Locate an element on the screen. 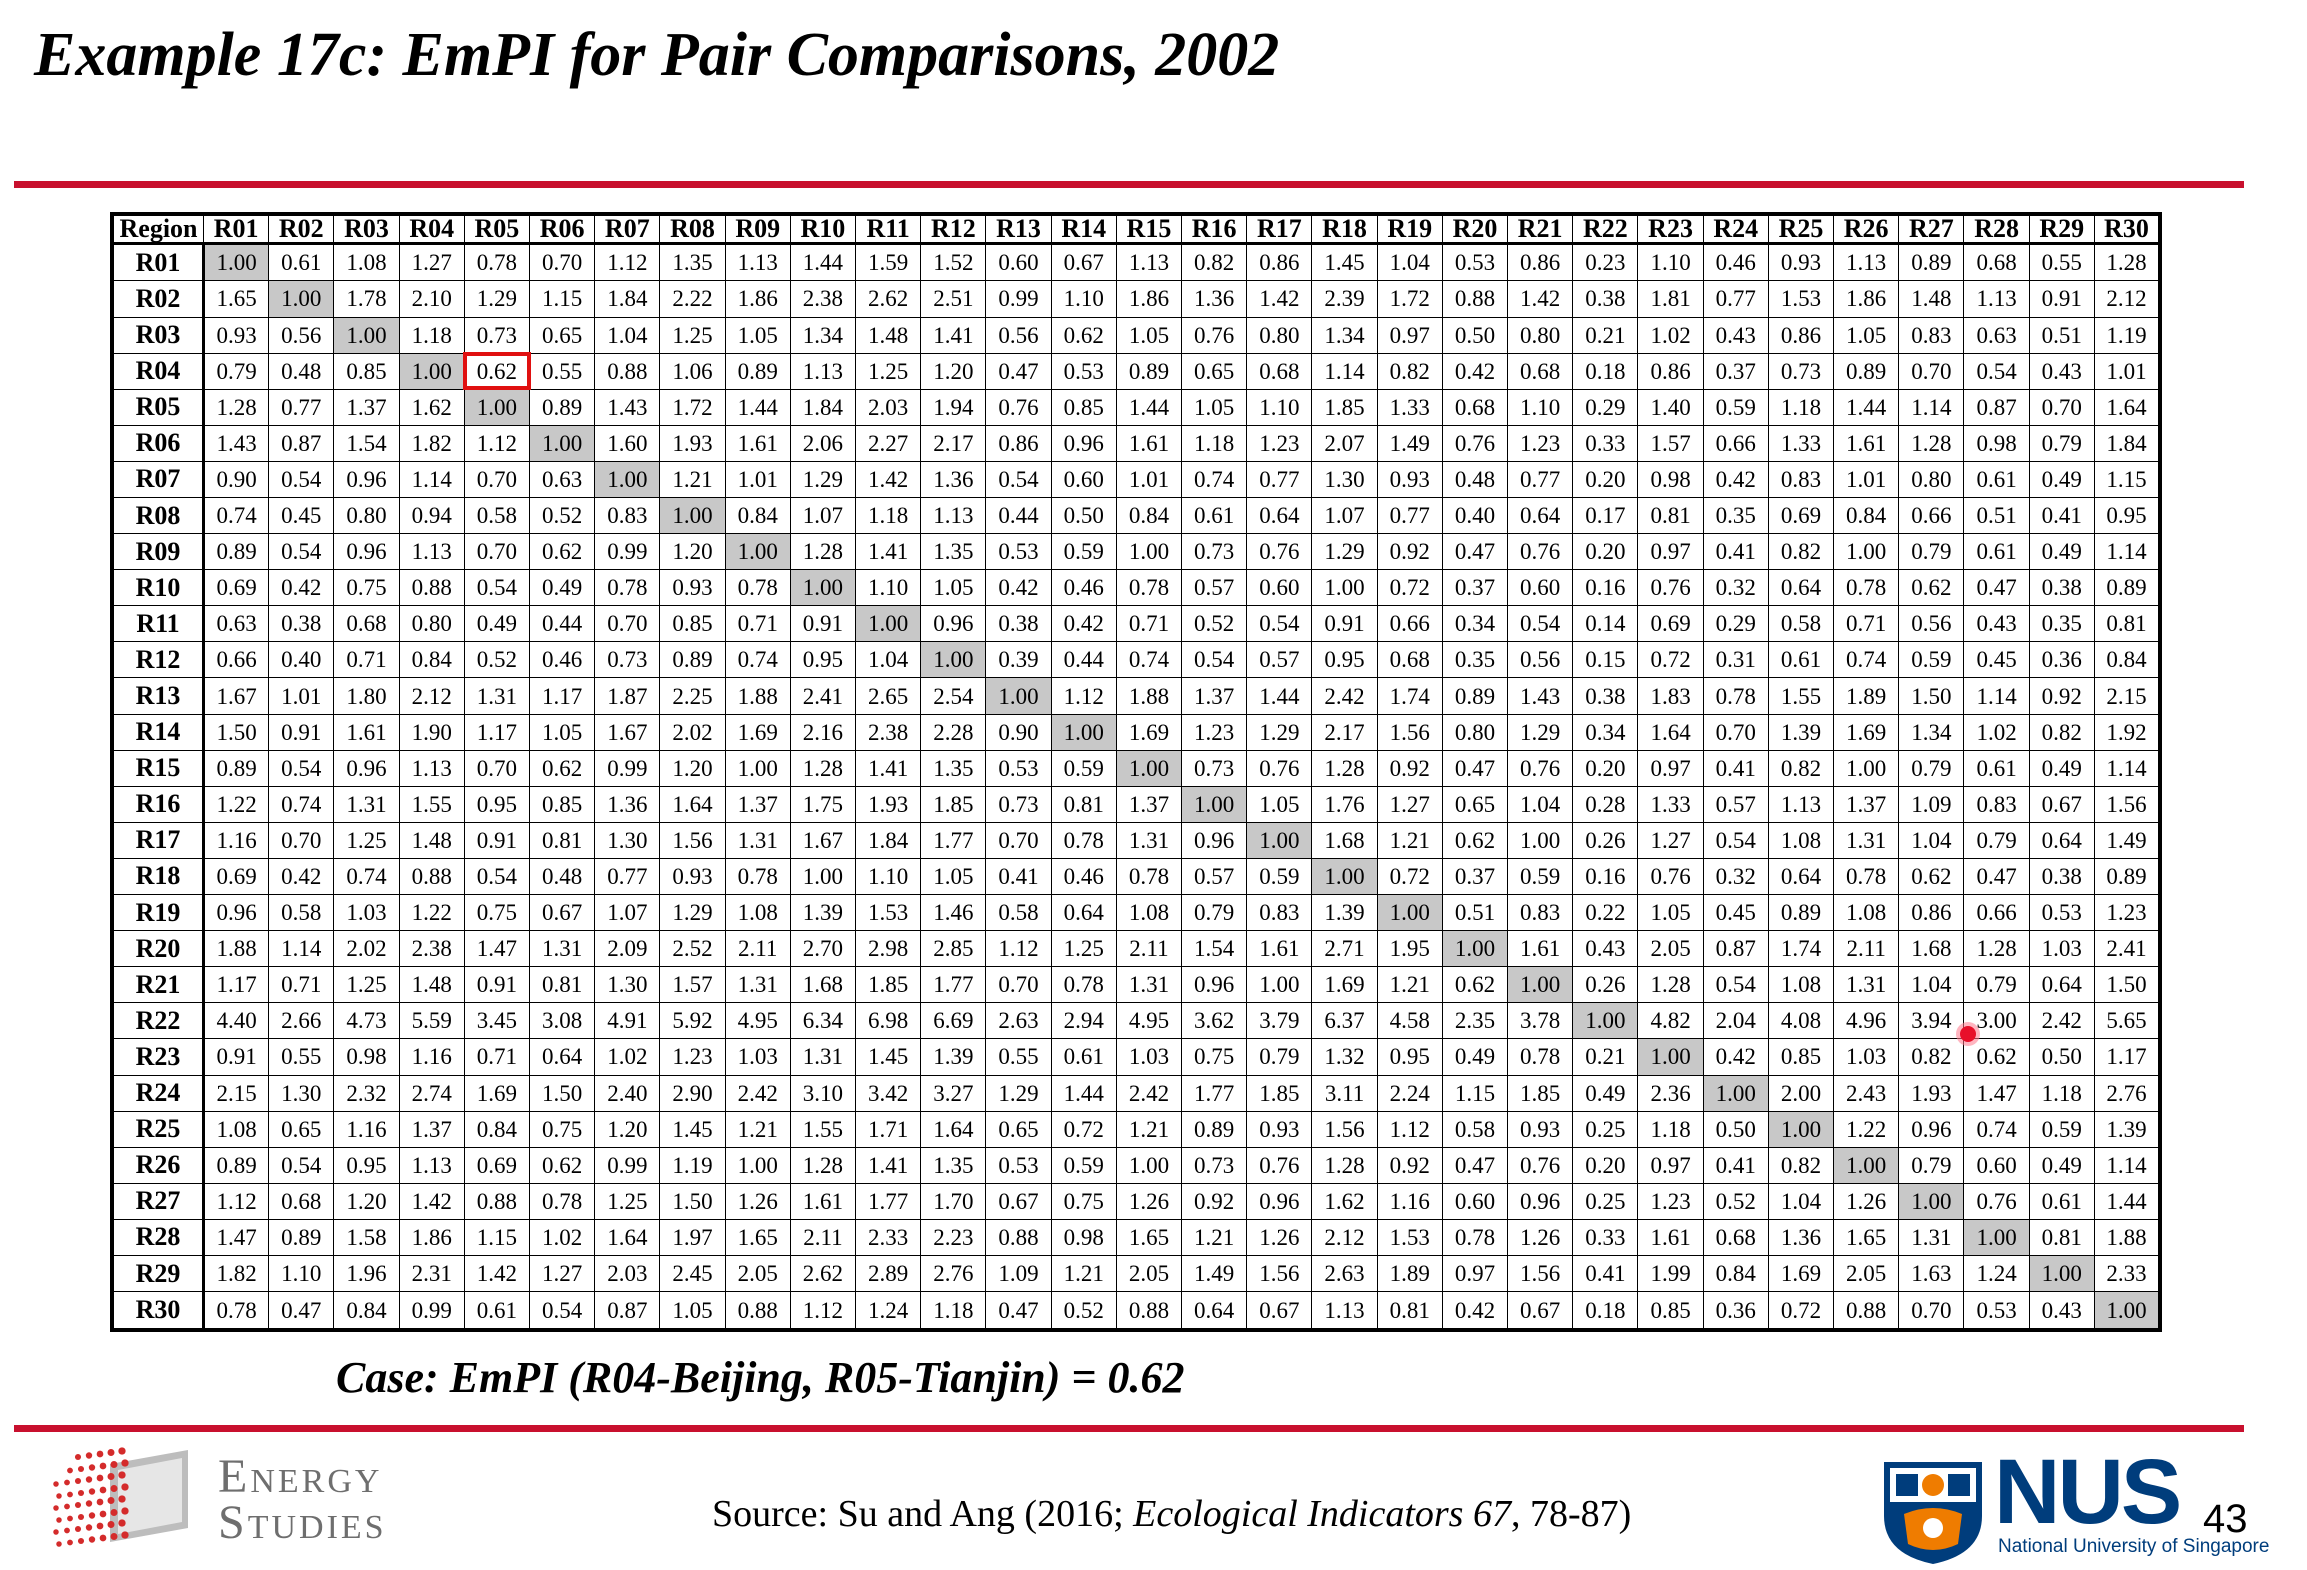  matrix-cell: 1.28 is located at coordinates (2127, 262).